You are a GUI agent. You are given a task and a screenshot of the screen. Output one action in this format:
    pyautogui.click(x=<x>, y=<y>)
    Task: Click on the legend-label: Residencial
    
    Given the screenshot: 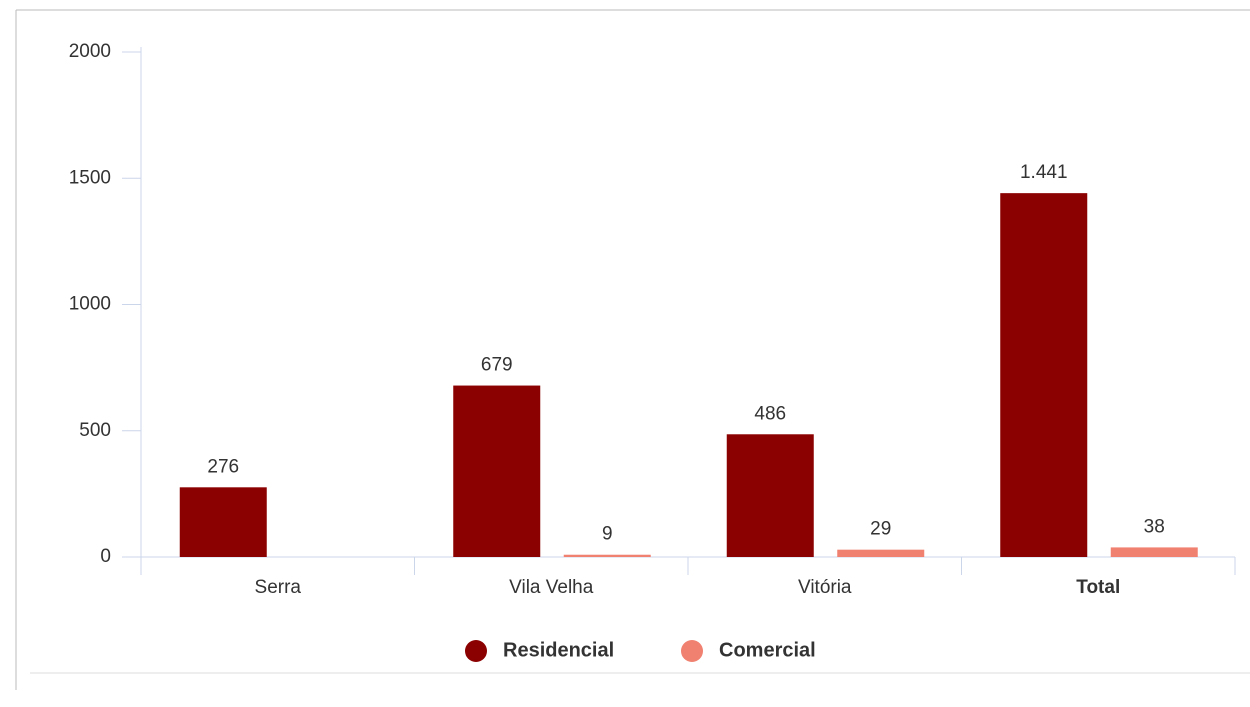 What is the action you would take?
    pyautogui.click(x=558, y=650)
    